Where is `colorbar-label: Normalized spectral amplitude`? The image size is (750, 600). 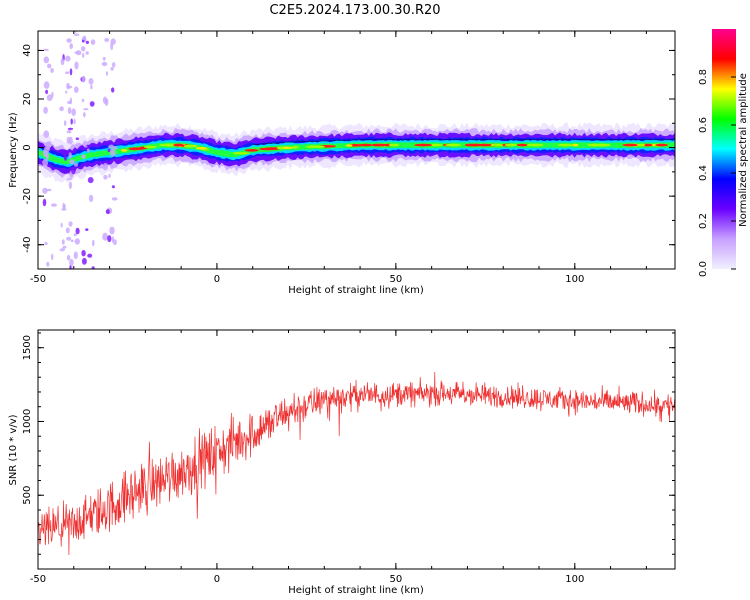
colorbar-label: Normalized spectral amplitude is located at coordinates (743, 150).